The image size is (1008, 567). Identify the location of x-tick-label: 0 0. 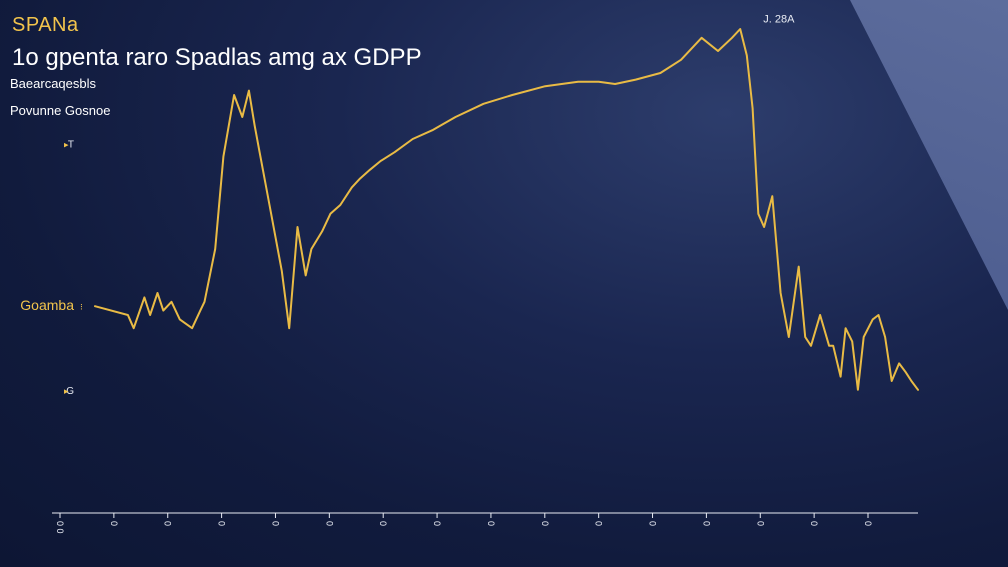
(60, 527).